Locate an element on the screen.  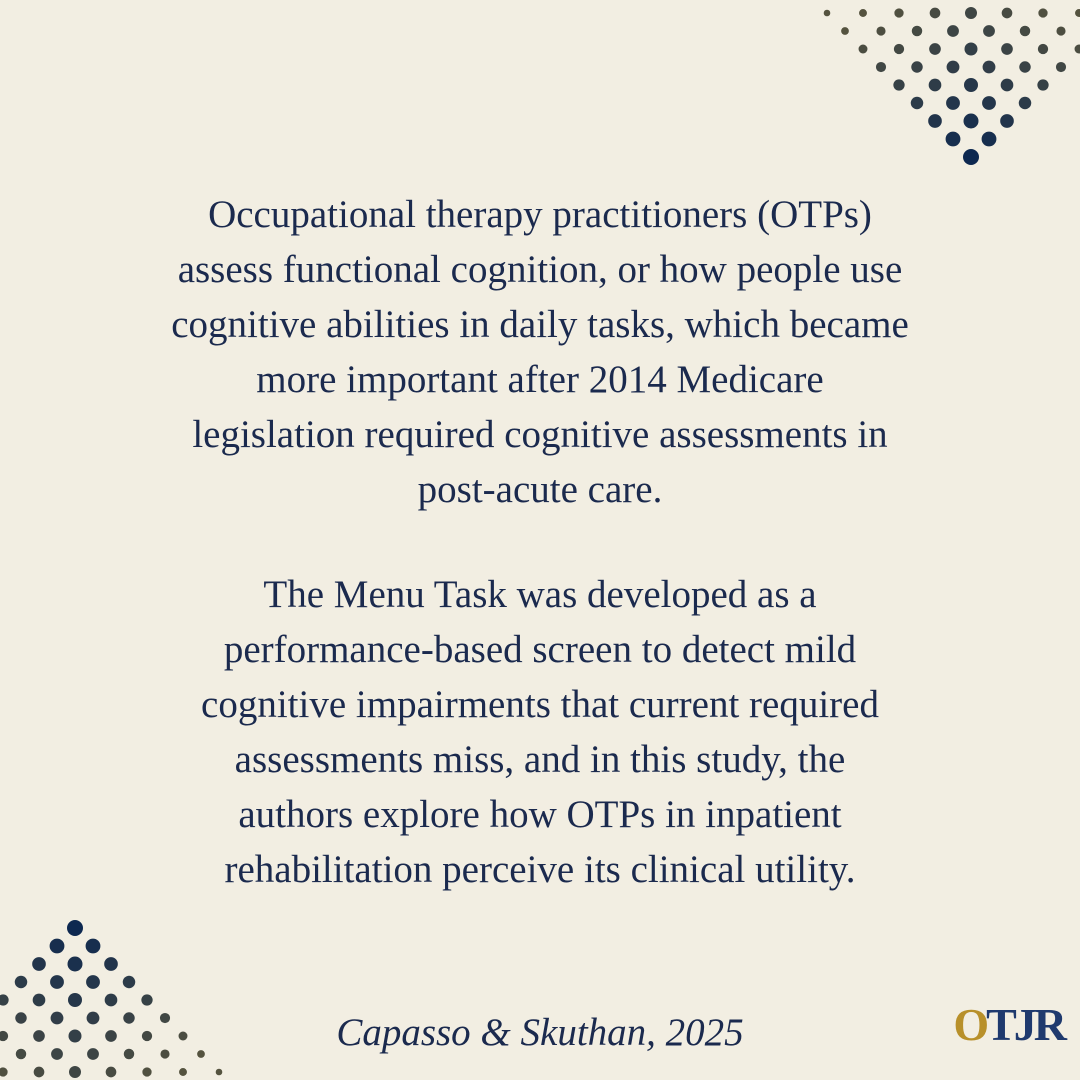
text-line: post-acute care. is located at coordinates (540, 489).